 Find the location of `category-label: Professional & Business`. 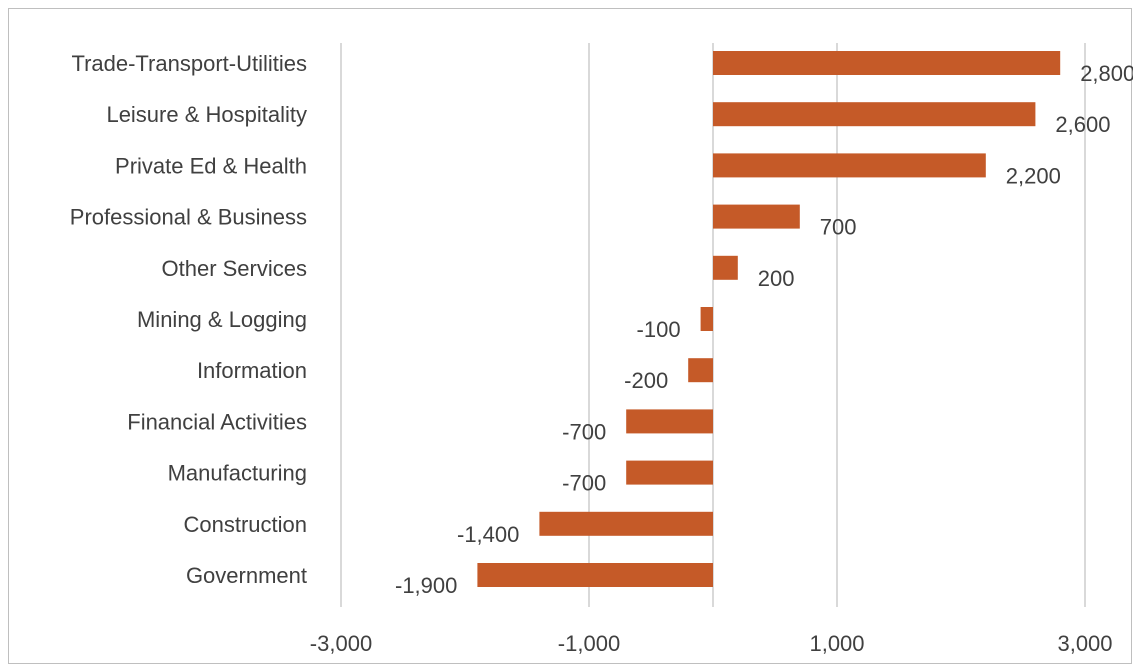

category-label: Professional & Business is located at coordinates (188, 217).